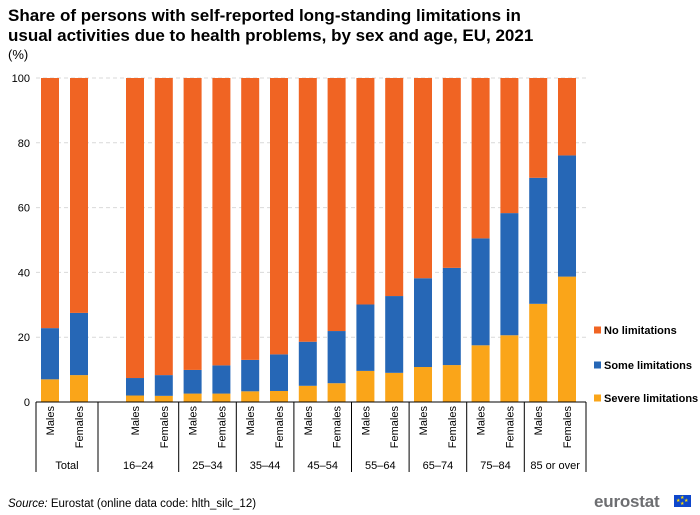 This screenshot has width=700, height=515. Describe the element at coordinates (24, 273) in the screenshot. I see `y-tick-label: 40` at that location.